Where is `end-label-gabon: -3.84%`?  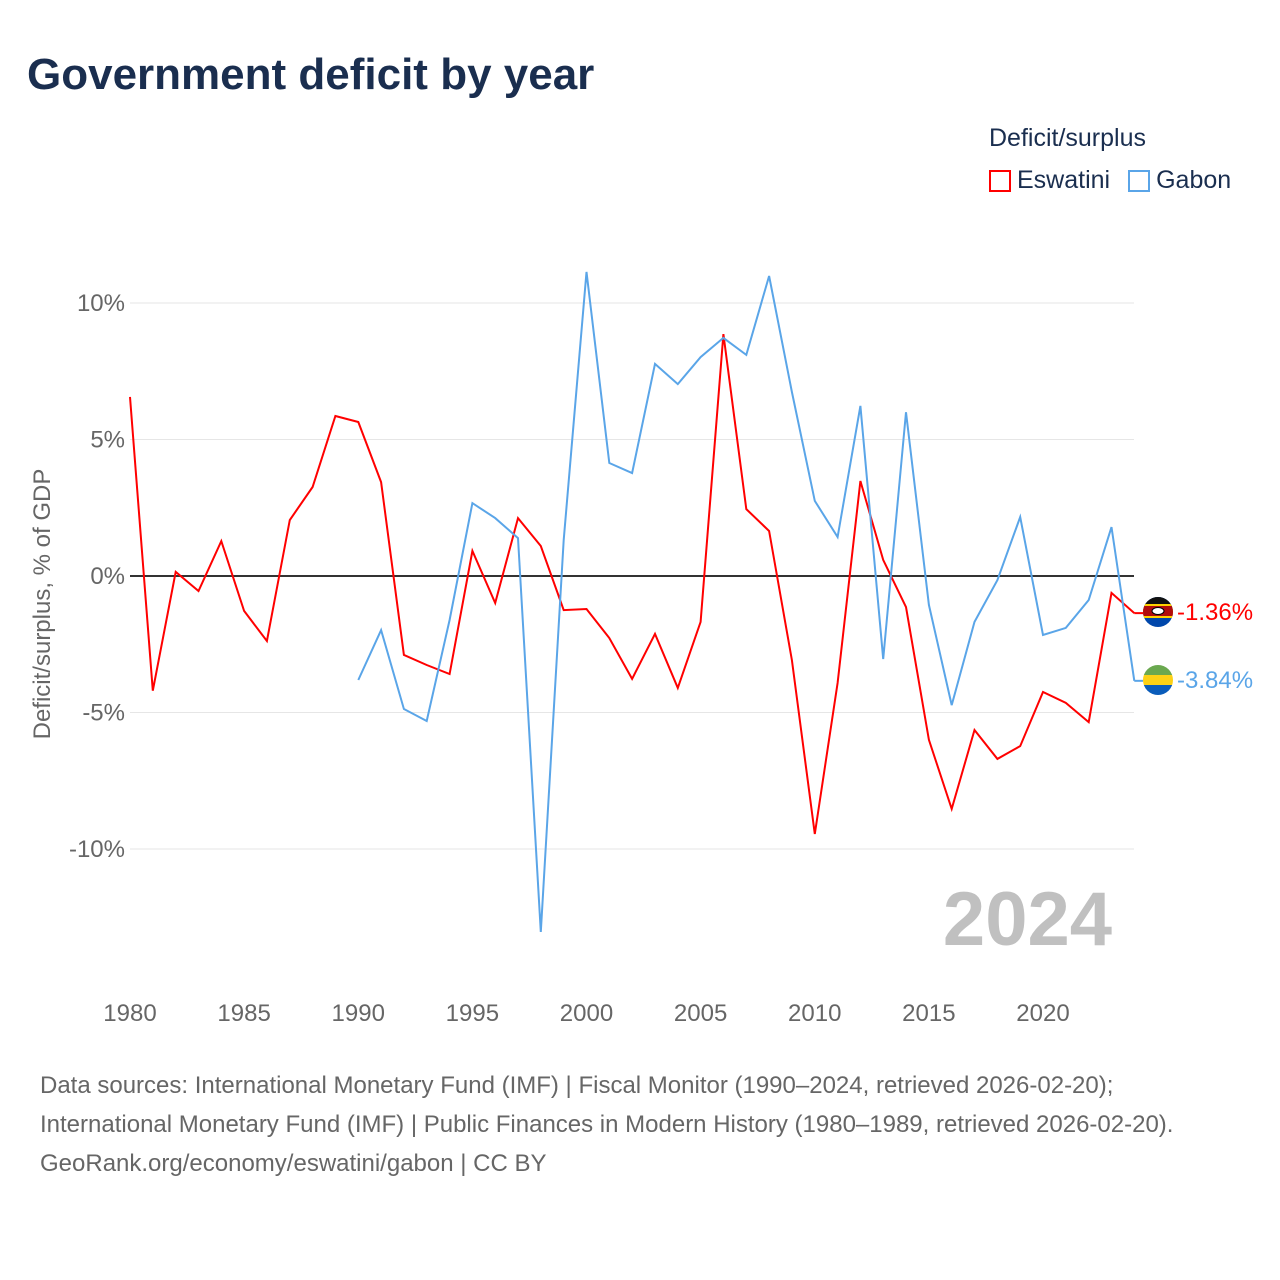 end-label-gabon: -3.84% is located at coordinates (1215, 680).